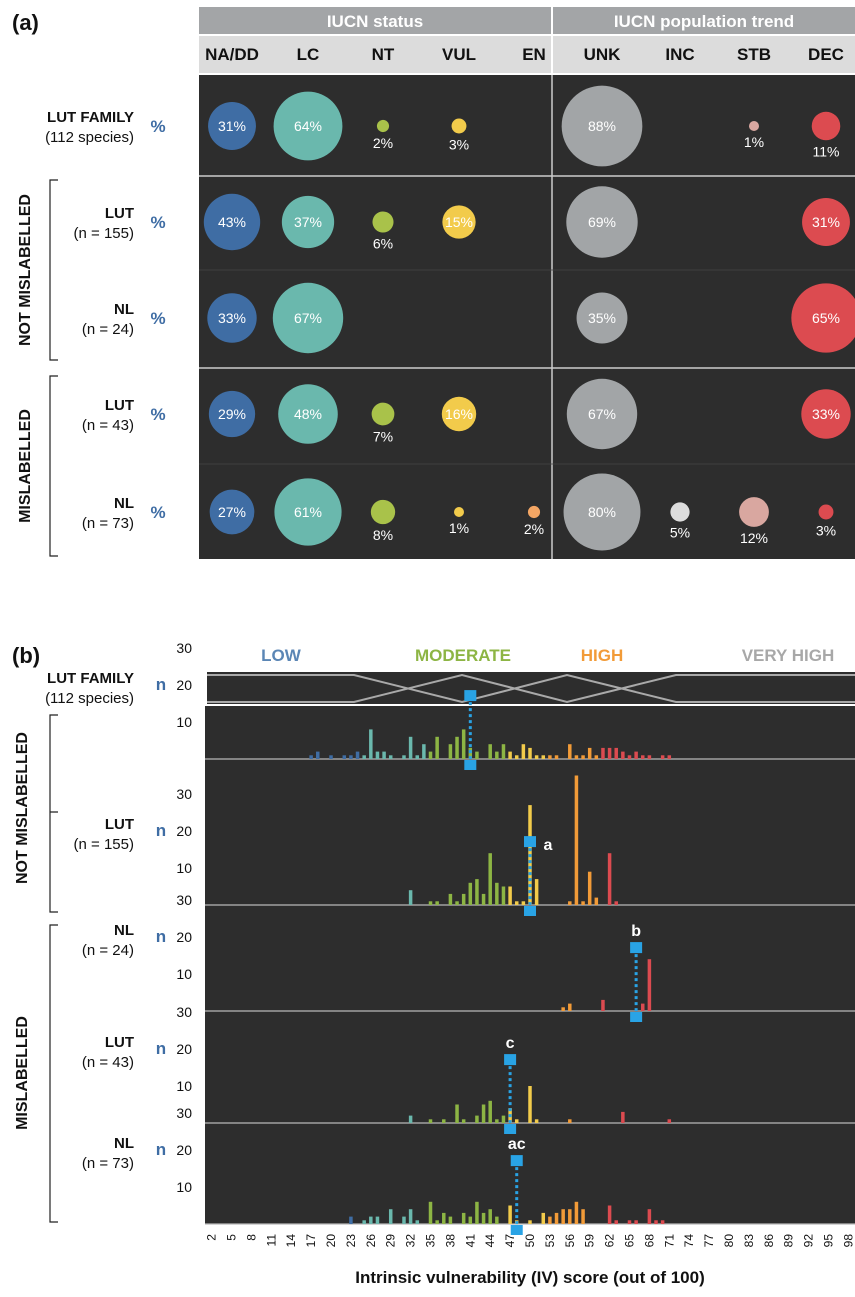 The height and width of the screenshot is (1297, 855). I want to click on bubble-label: 80%, so click(602, 512).